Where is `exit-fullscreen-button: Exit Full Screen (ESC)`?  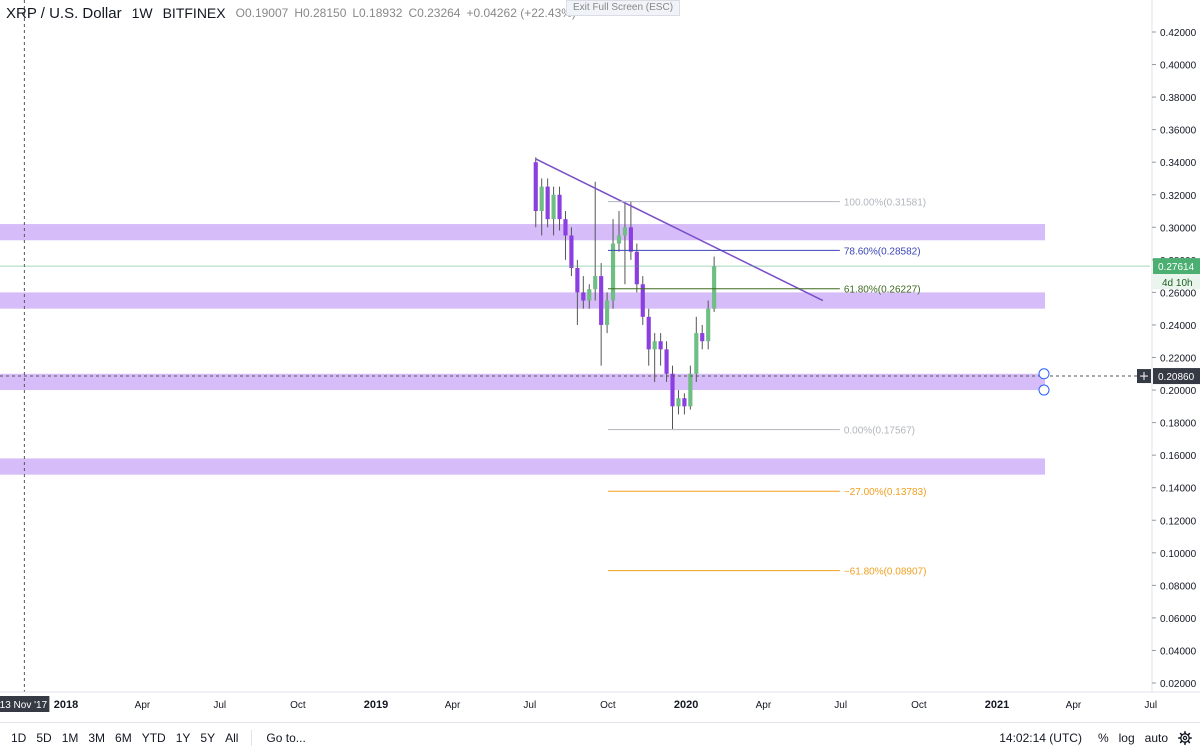
exit-fullscreen-button: Exit Full Screen (ESC) is located at coordinates (623, 8).